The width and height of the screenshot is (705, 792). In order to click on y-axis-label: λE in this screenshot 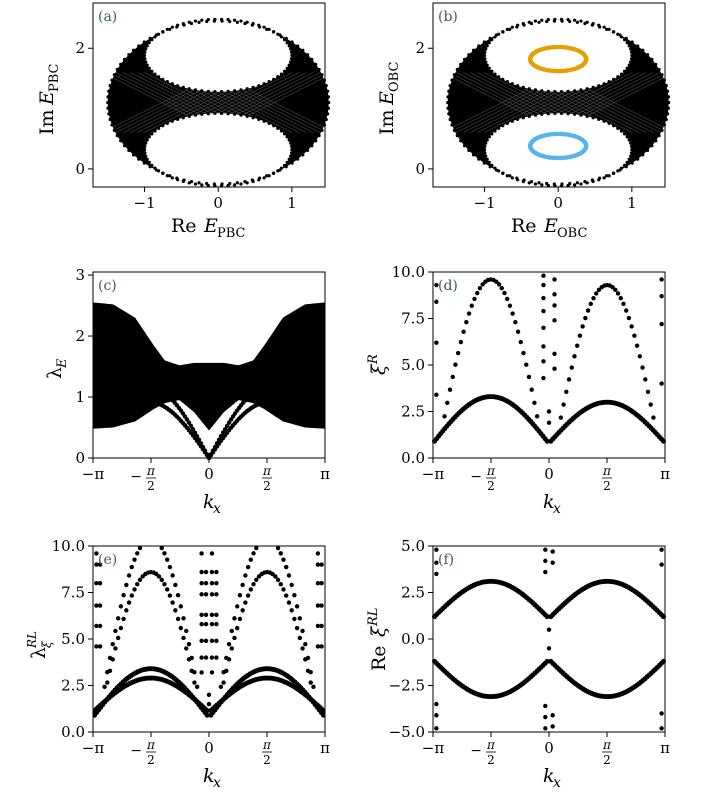, I will do `click(57, 368)`.